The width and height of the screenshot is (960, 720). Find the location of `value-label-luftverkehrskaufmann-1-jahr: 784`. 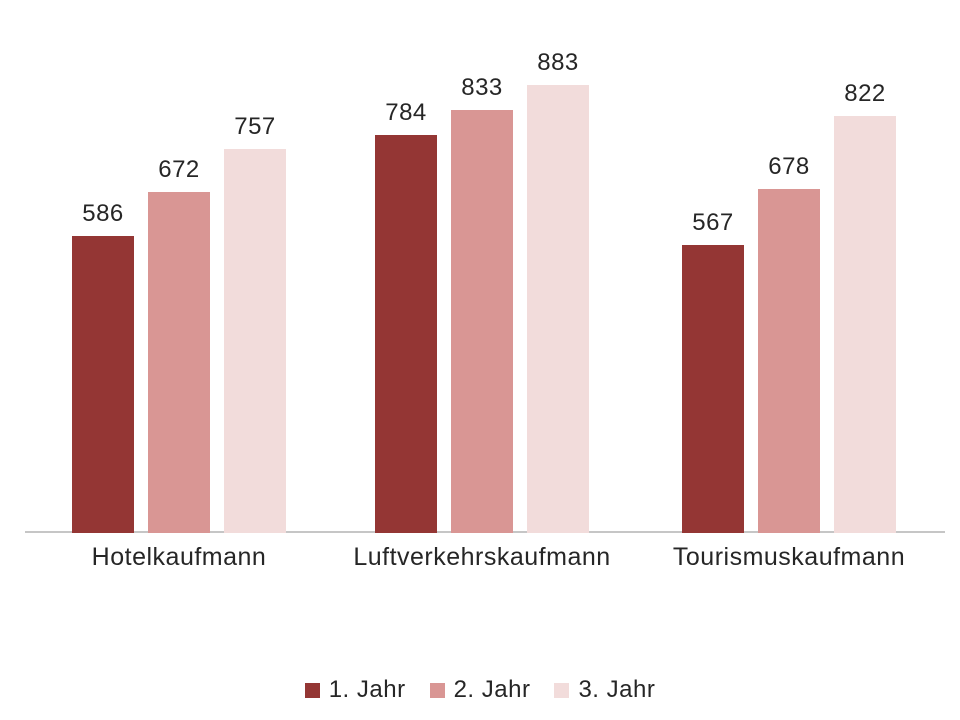

value-label-luftverkehrskaufmann-1-jahr: 784 is located at coordinates (406, 112).